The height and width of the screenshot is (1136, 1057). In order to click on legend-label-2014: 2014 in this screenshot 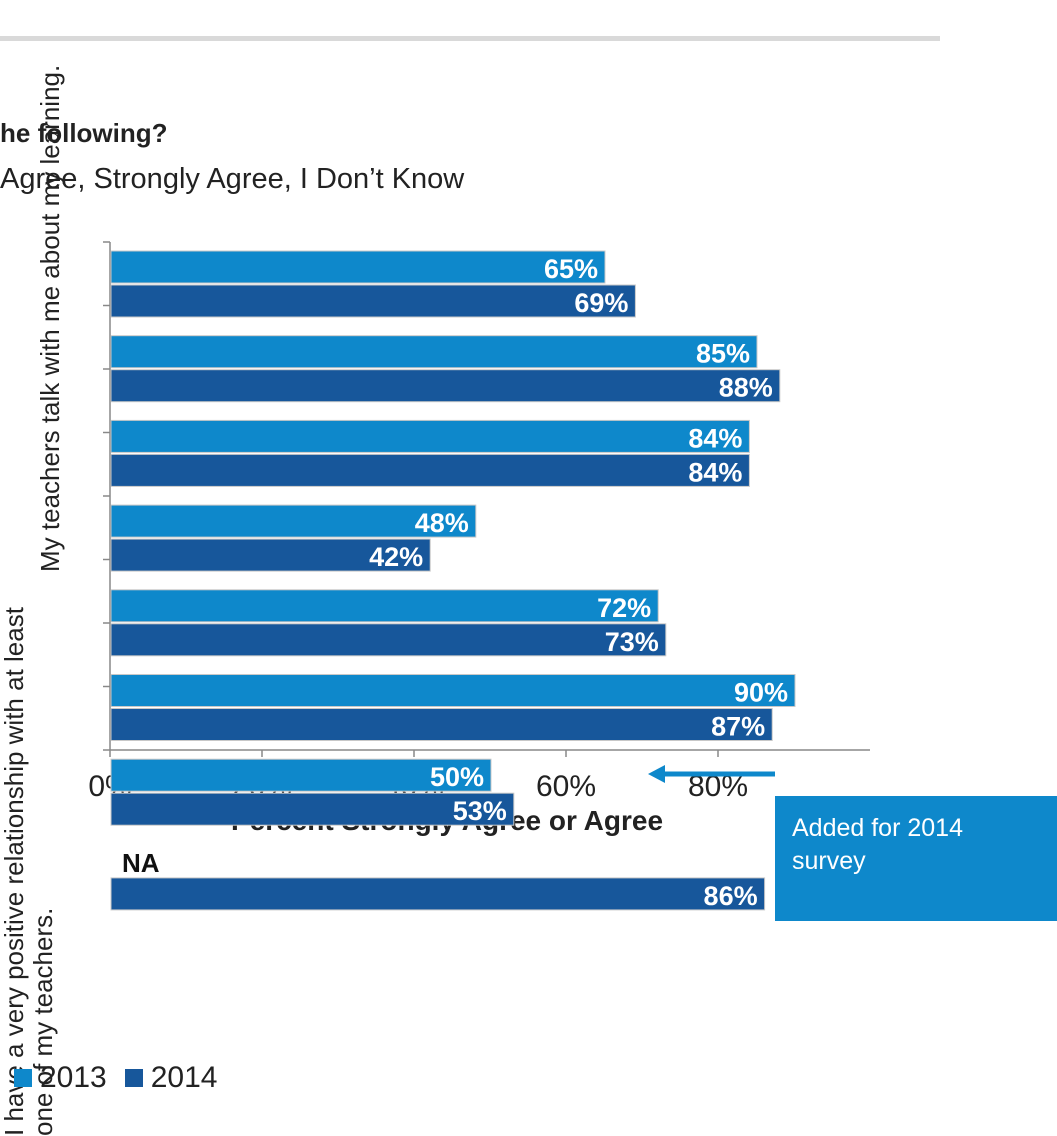, I will do `click(184, 1077)`.